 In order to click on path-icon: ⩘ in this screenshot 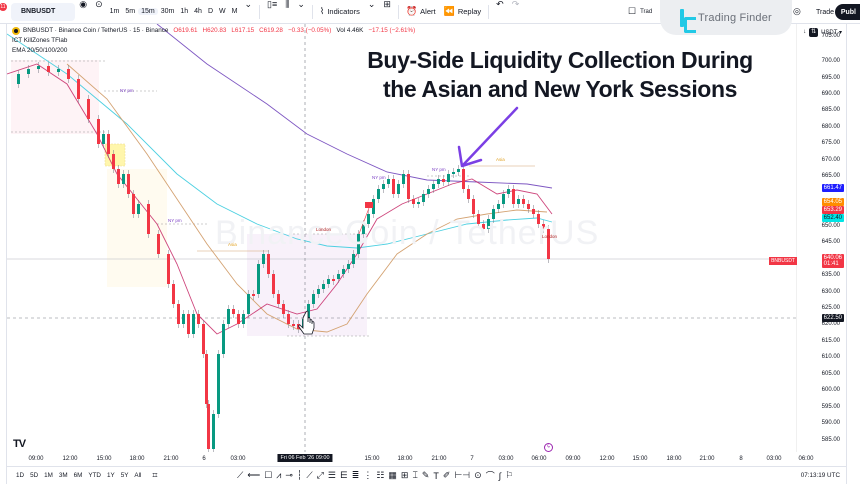, I will do `click(279, 475)`.